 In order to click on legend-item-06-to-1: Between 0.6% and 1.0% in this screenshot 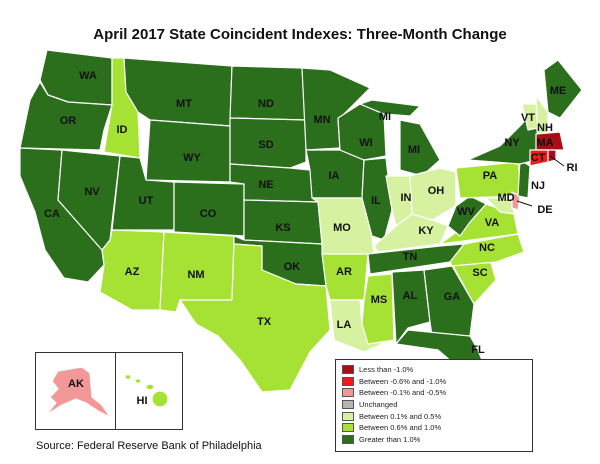, I will do `click(434, 428)`.